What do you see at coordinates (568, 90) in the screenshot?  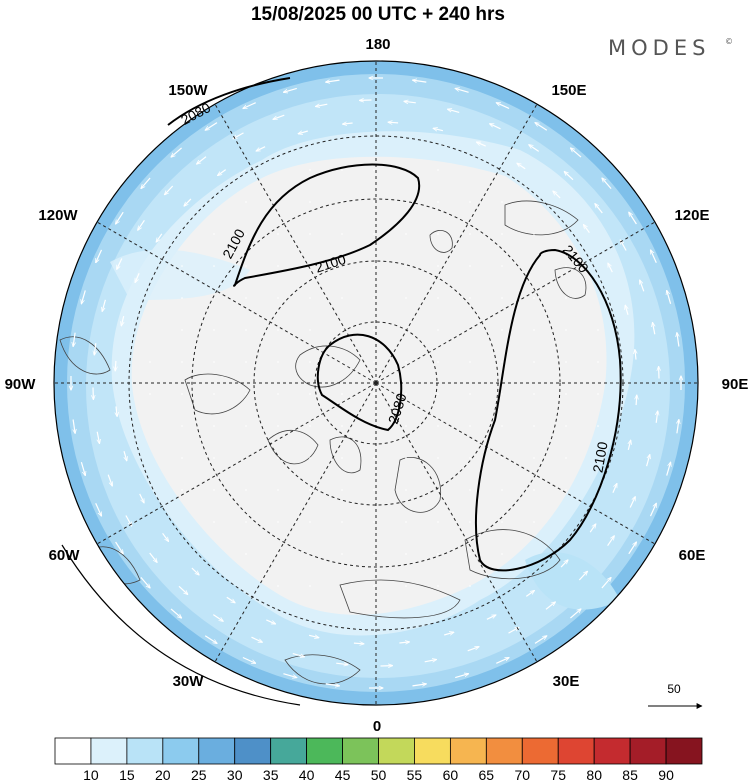 I see `lon-label-150e: 150E` at bounding box center [568, 90].